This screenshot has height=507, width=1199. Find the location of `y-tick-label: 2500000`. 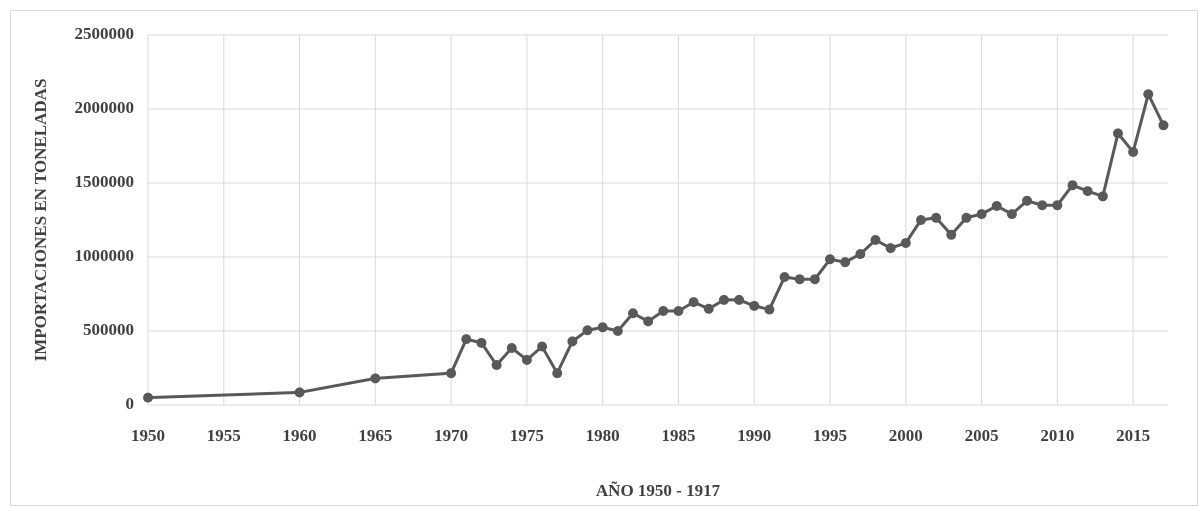

y-tick-label: 2500000 is located at coordinates (105, 33).